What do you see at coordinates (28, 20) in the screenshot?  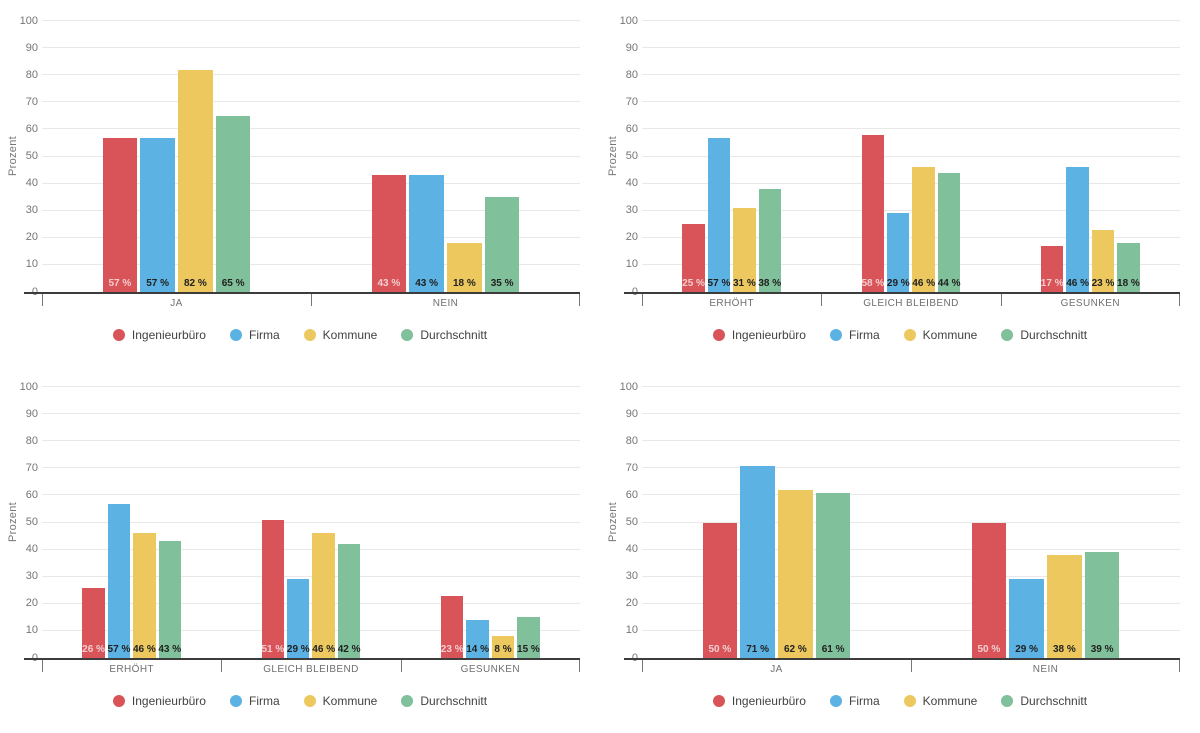 I see `y-tick-label: 100` at bounding box center [28, 20].